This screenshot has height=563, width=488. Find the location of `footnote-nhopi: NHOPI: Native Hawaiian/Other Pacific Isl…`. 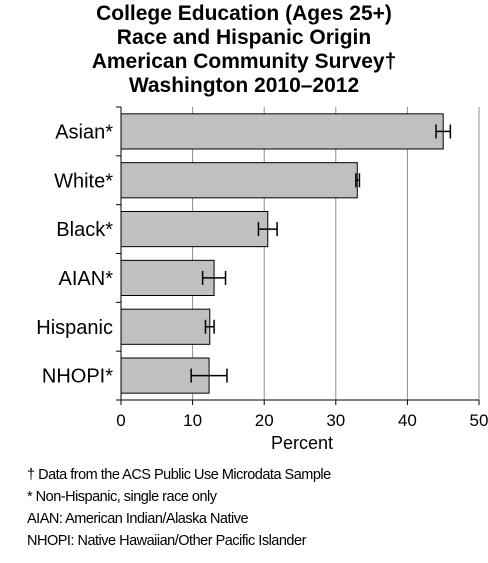

footnote-nhopi: NHOPI: Native Hawaiian/Other Pacific Isl… is located at coordinates (166, 541).